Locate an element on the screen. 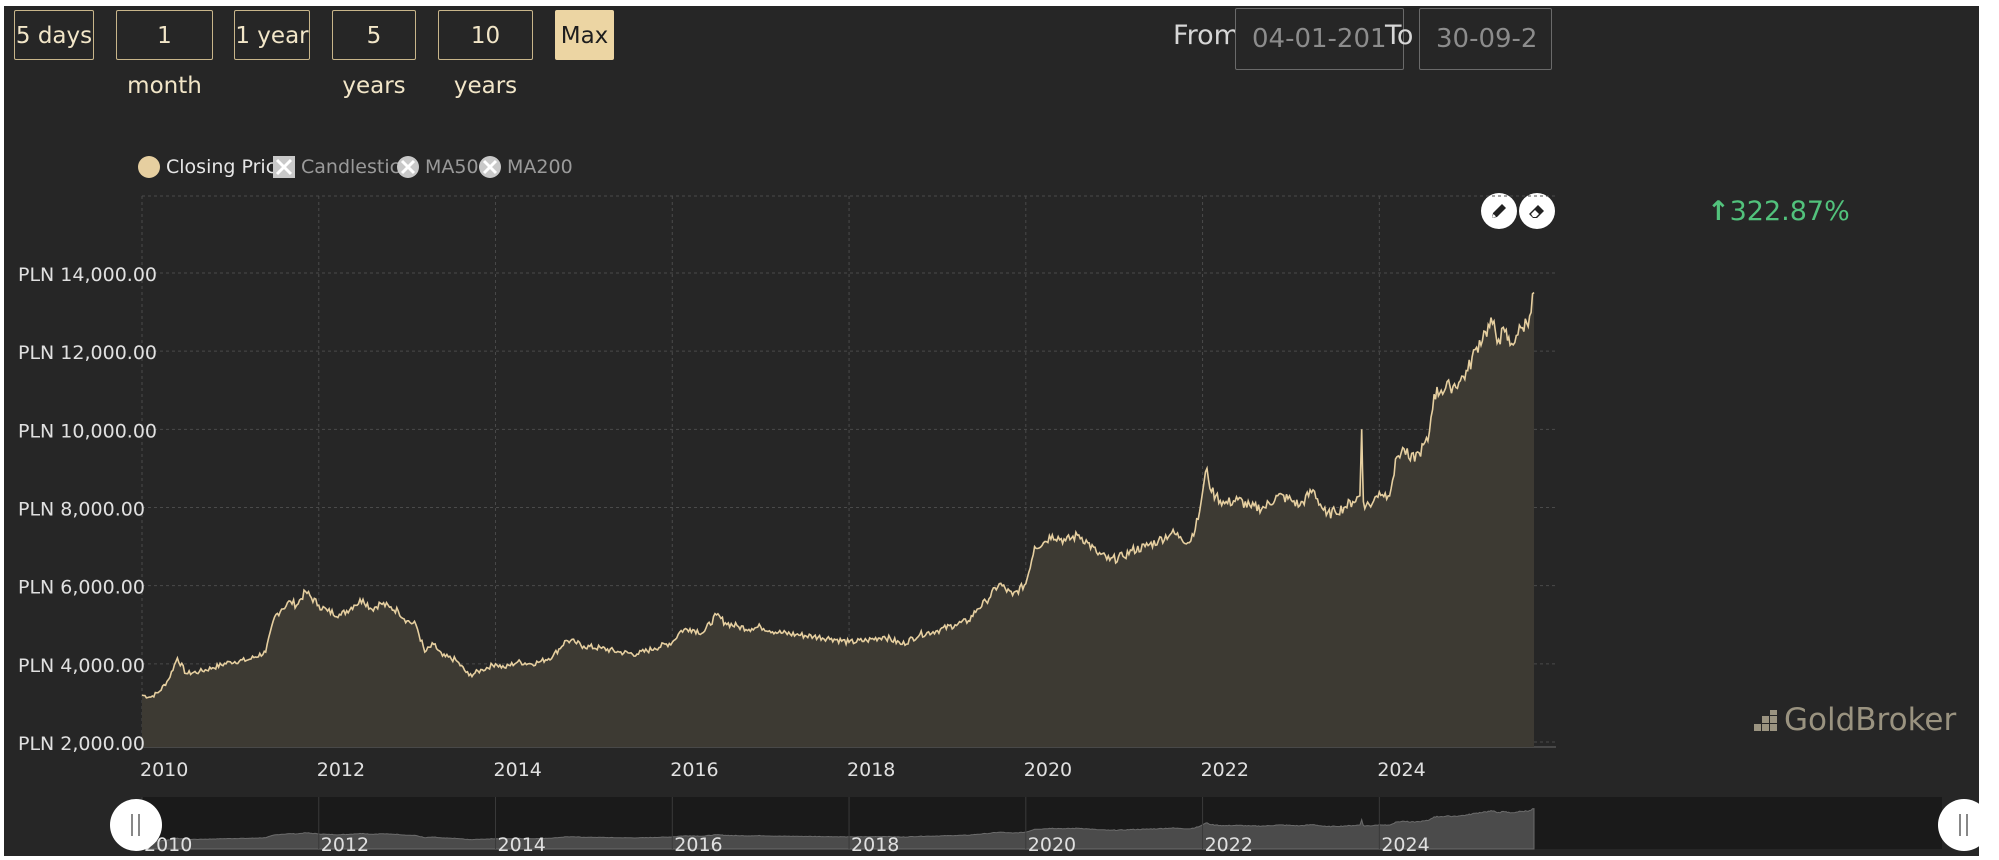 The image size is (1999, 860). y-tick-label: PLN 8,000.00 is located at coordinates (81, 510).